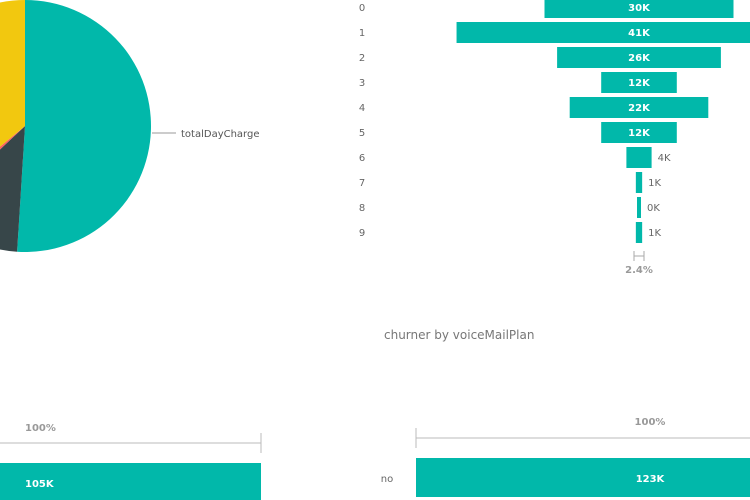 The height and width of the screenshot is (500, 750). Describe the element at coordinates (459, 335) in the screenshot. I see `funnel-title: churner by voiceMailPlan` at that location.